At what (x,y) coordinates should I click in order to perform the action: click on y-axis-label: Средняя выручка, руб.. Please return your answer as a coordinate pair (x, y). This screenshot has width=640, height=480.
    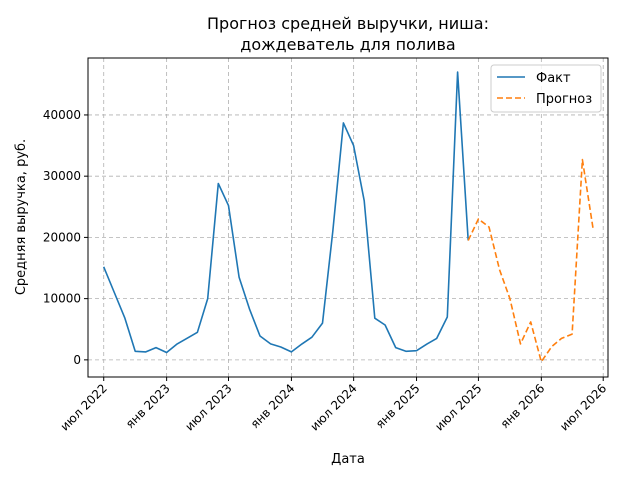
    Looking at the image, I should click on (21, 217).